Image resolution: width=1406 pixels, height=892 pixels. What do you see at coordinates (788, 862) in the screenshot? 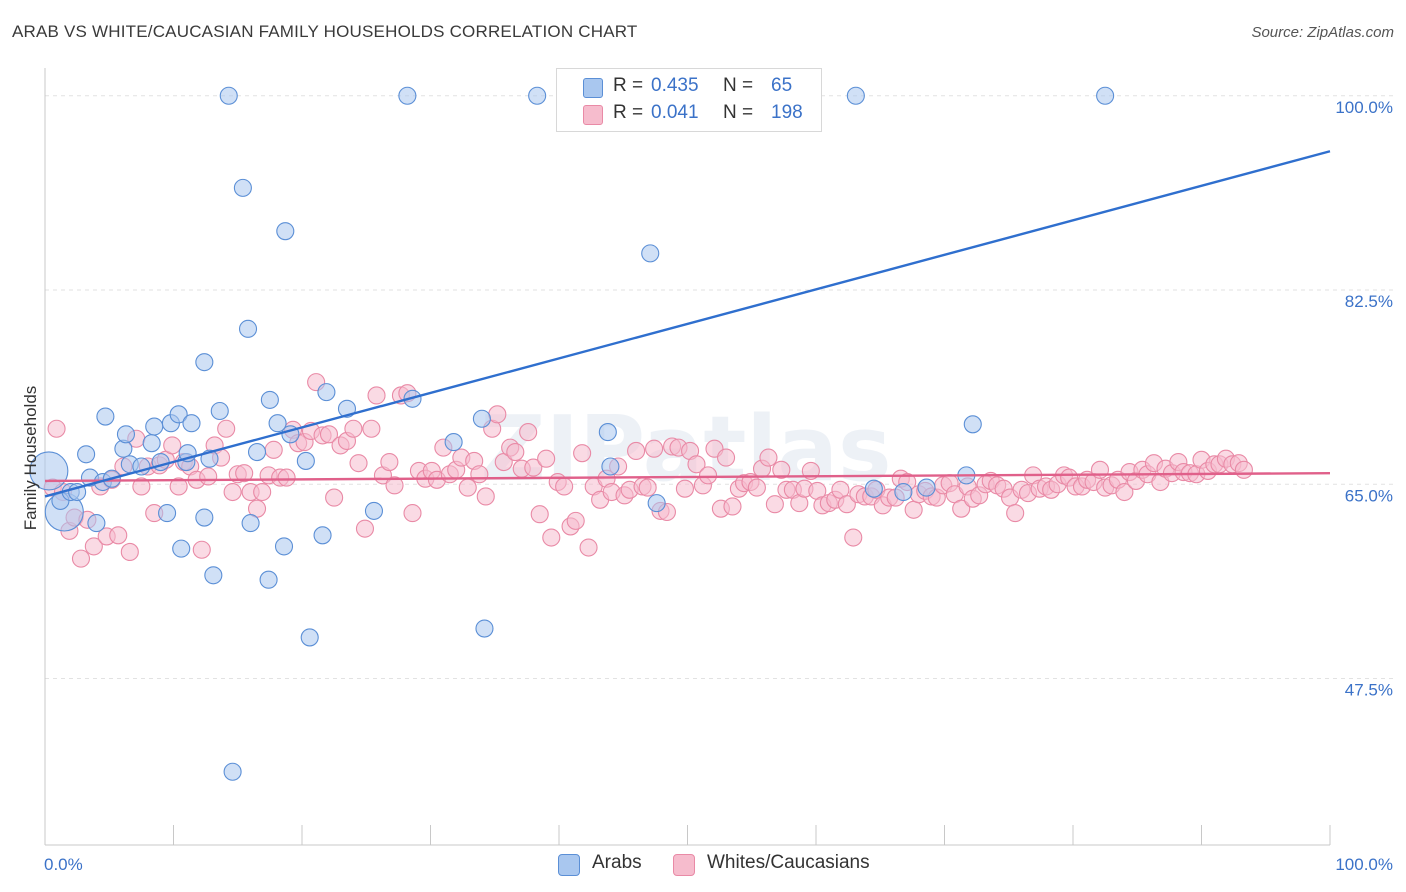
I see `whites-legend-label: Whites/Caucasians` at bounding box center [788, 862].